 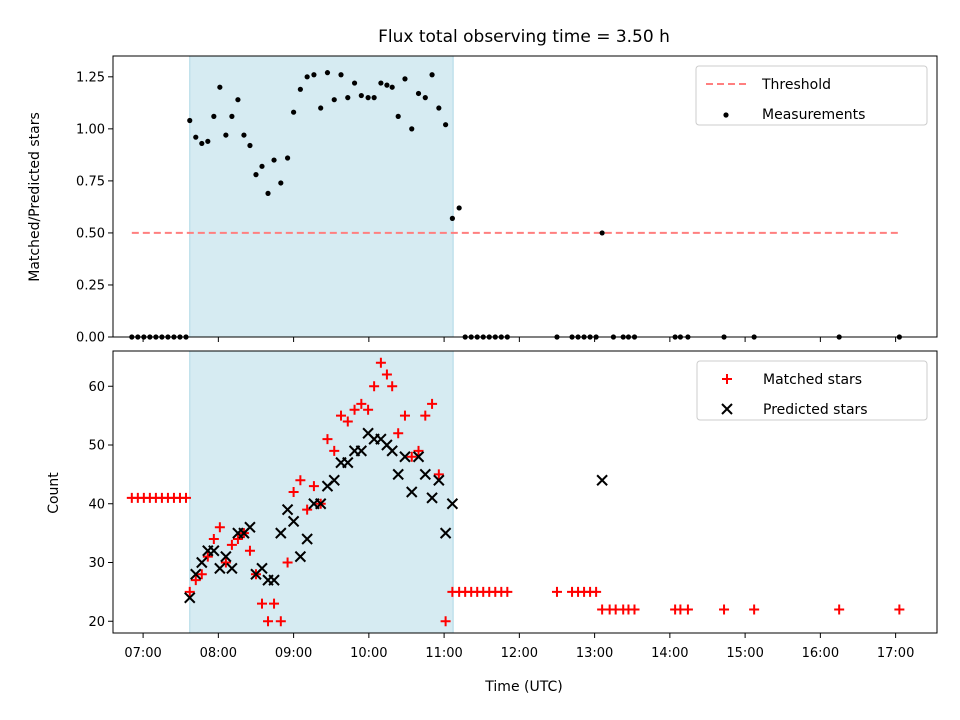 I want to click on top-y-tick-label: 1.25, so click(x=90, y=77).